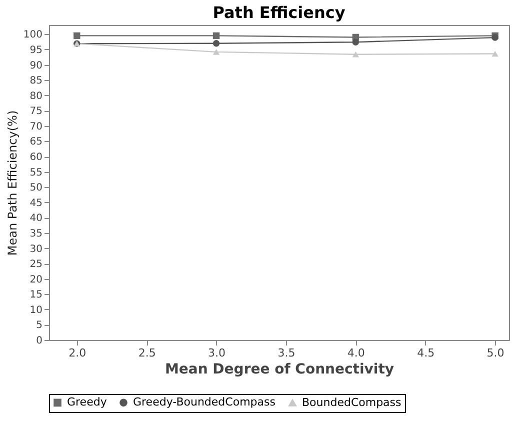 Image resolution: width=523 pixels, height=422 pixels. What do you see at coordinates (279, 12) in the screenshot?
I see `chart-title: Path Efficiency` at bounding box center [279, 12].